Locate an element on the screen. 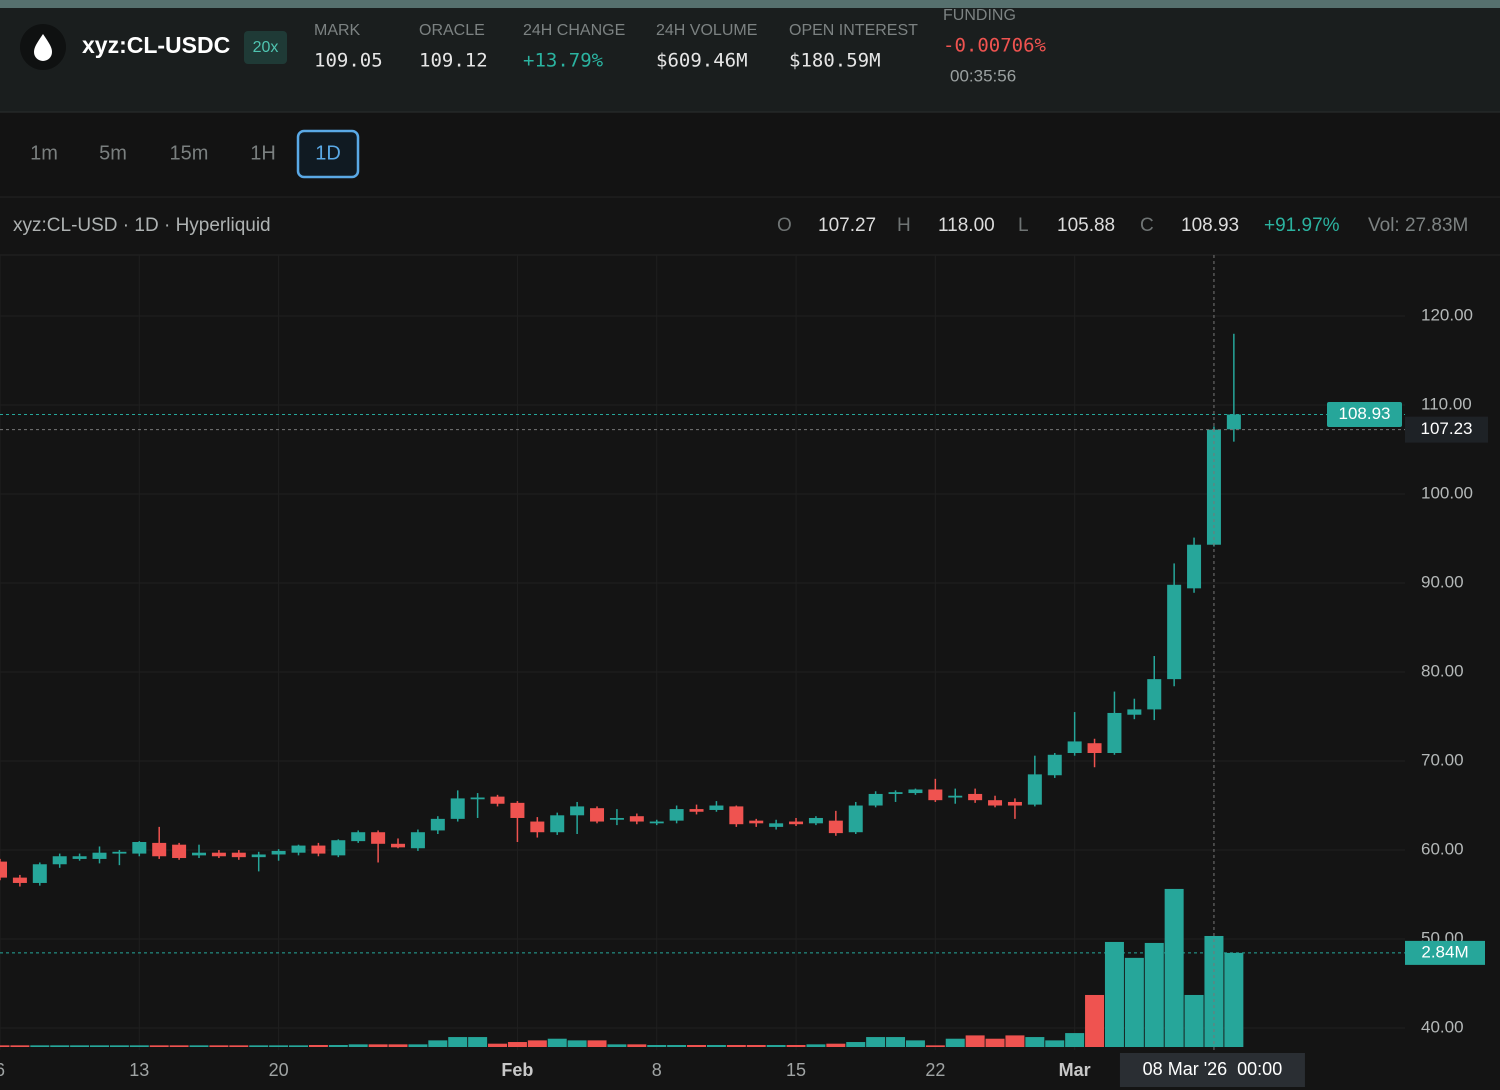 The width and height of the screenshot is (1500, 1090). legend-value: 118.00 is located at coordinates (966, 225).